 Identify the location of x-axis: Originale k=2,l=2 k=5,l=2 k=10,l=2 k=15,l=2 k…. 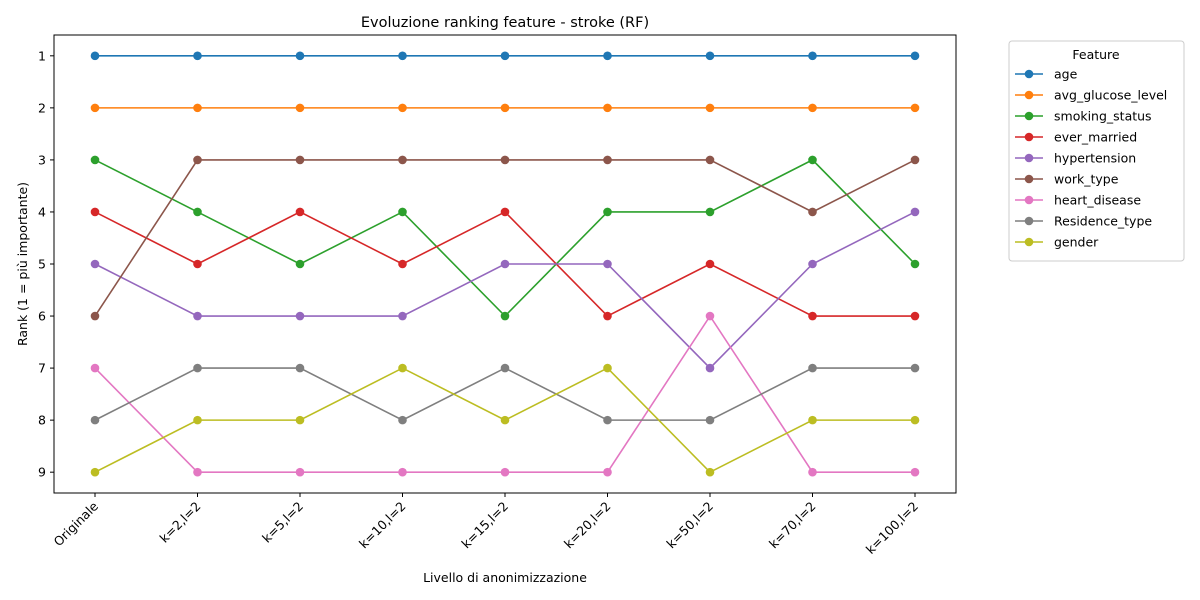
(485, 525).